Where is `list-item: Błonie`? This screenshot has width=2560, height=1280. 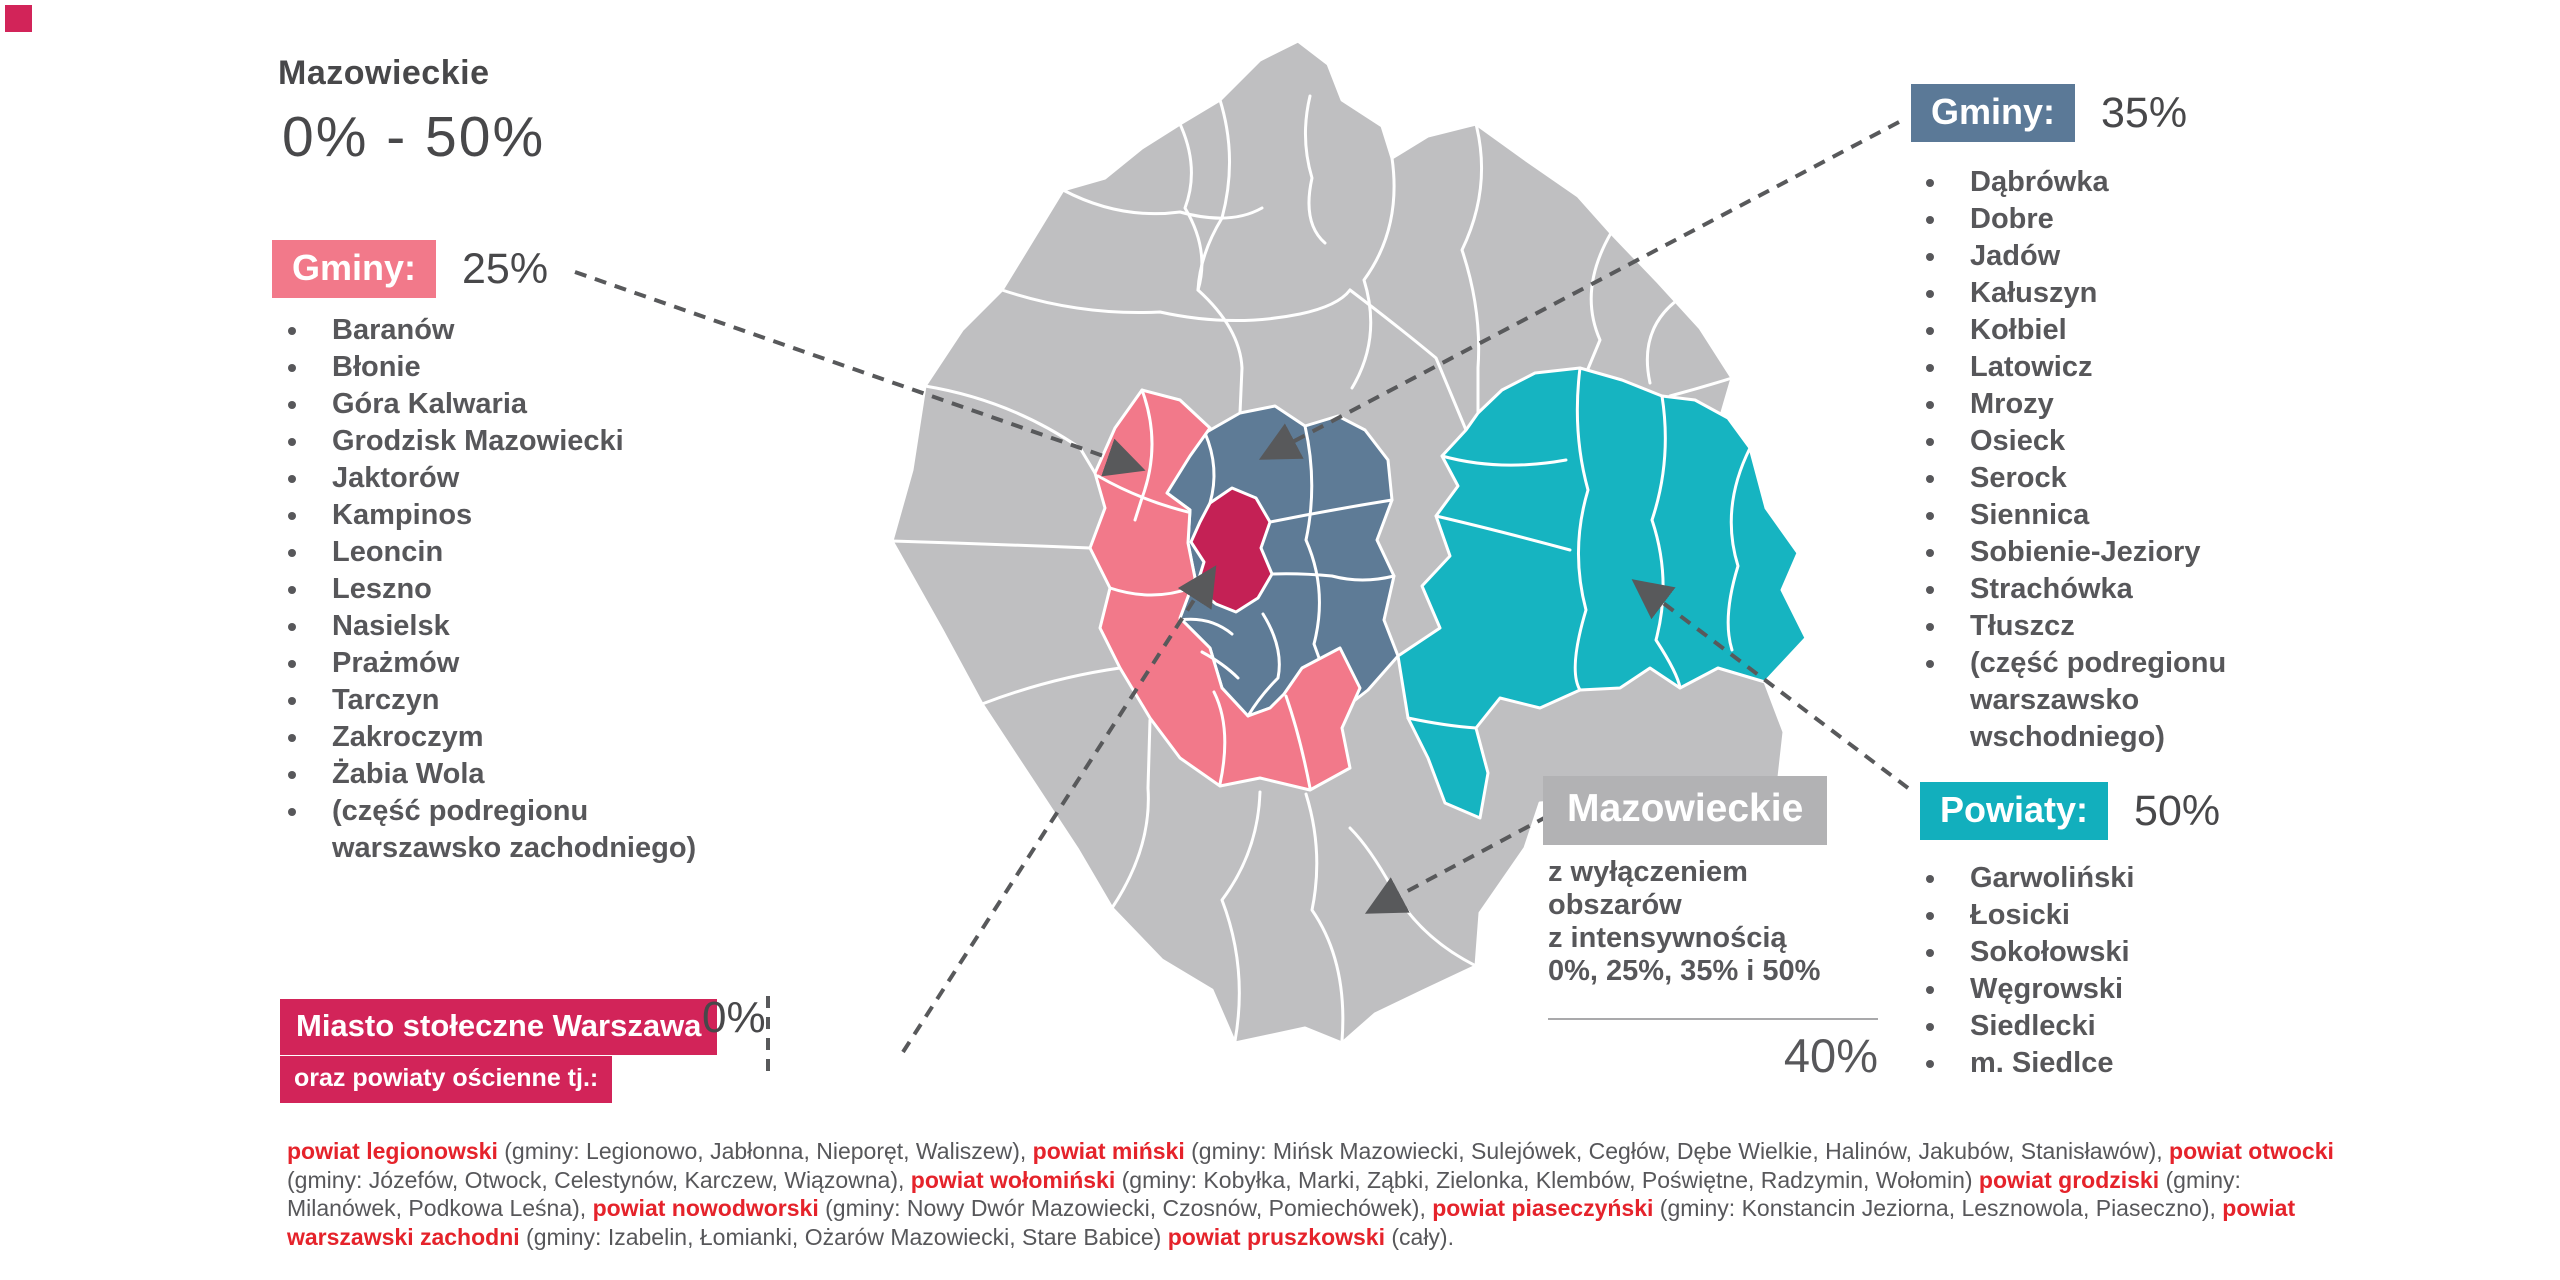 list-item: Błonie is located at coordinates (514, 367).